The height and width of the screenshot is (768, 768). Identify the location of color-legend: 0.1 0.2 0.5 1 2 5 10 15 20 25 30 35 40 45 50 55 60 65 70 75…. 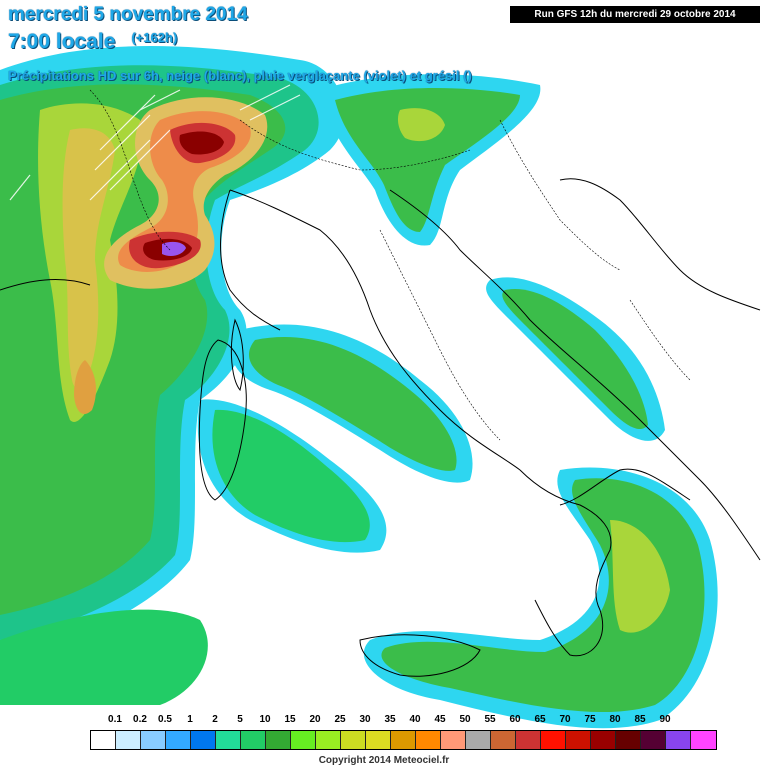
(384, 740).